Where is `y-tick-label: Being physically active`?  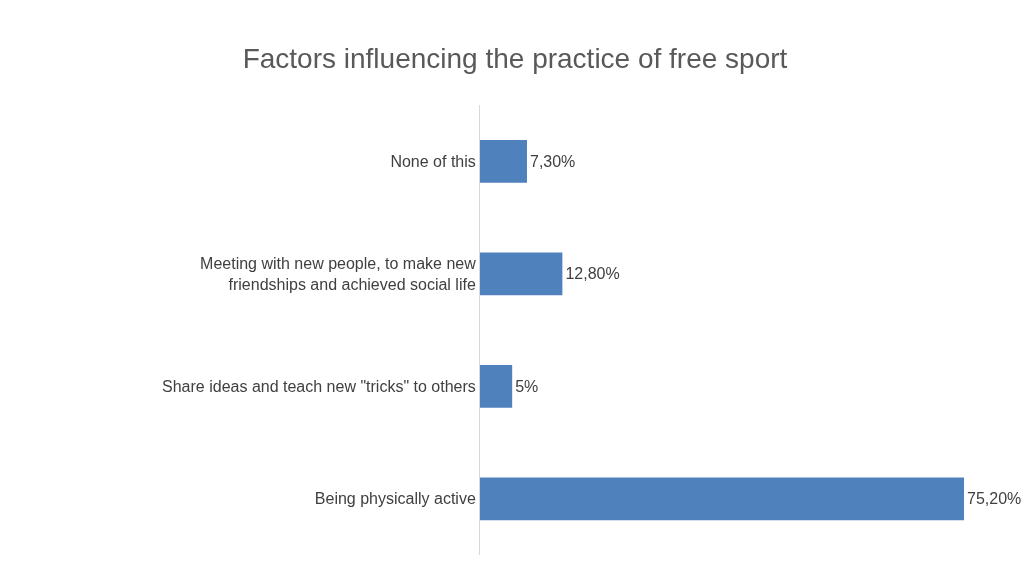 y-tick-label: Being physically active is located at coordinates (395, 499).